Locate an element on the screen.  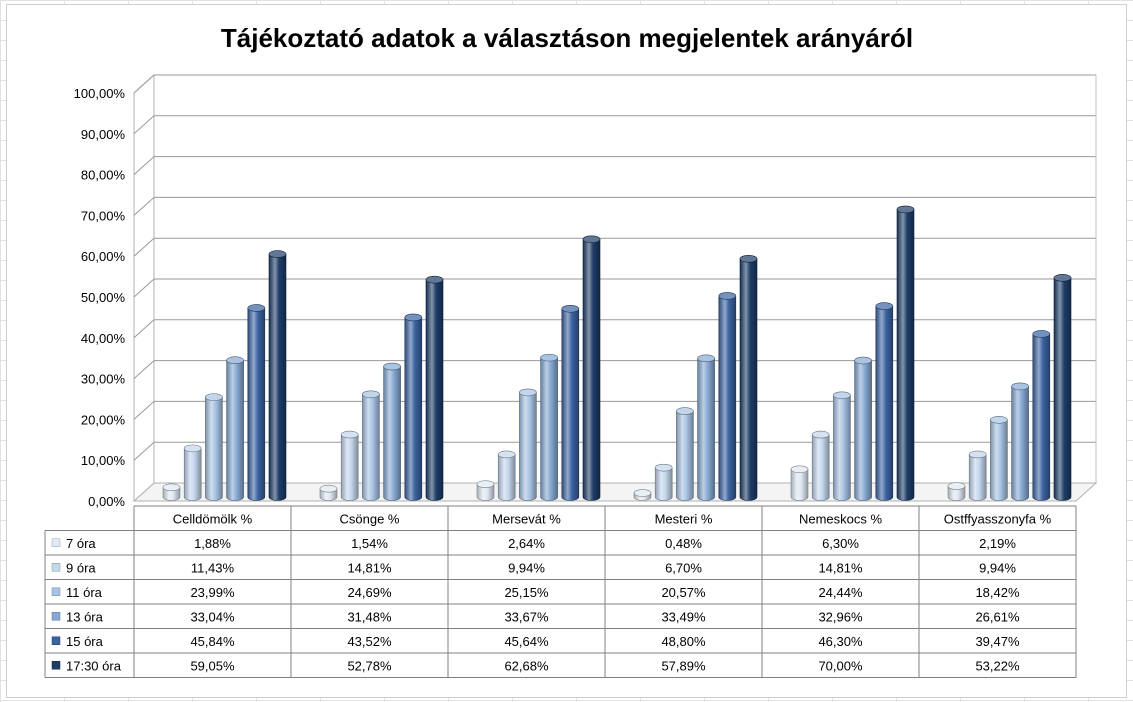
data-label: 24,69% is located at coordinates (369, 592).